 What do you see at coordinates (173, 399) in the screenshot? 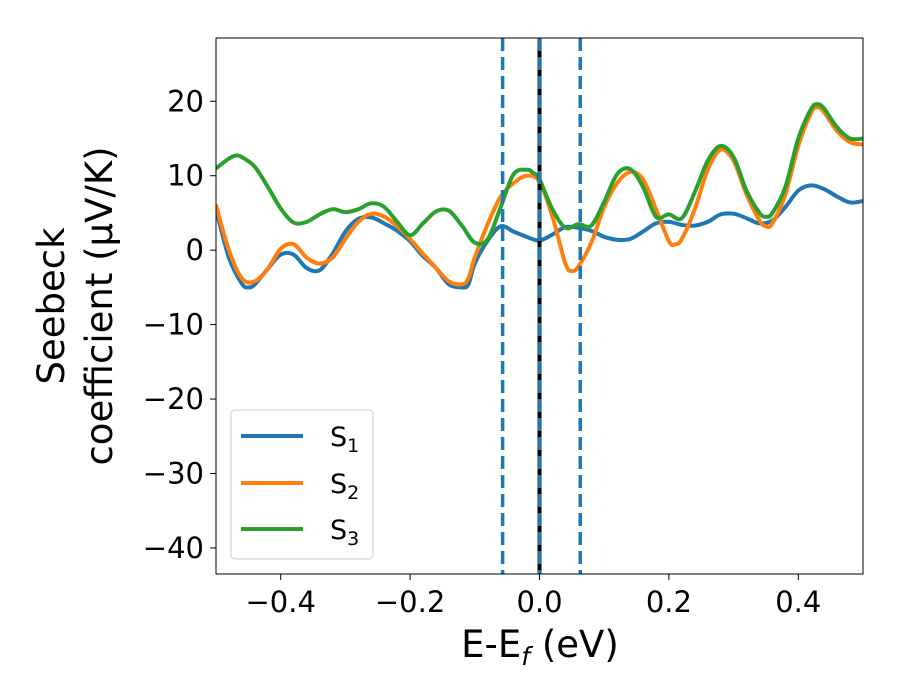
I see `y-tick-label: −20` at bounding box center [173, 399].